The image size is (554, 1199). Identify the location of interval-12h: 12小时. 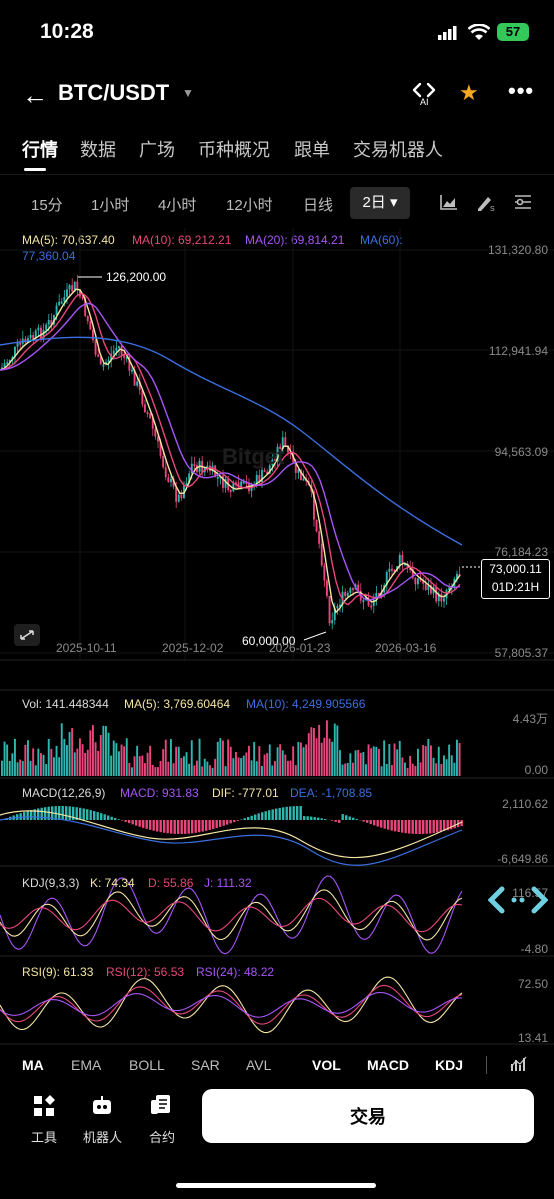
(249, 205).